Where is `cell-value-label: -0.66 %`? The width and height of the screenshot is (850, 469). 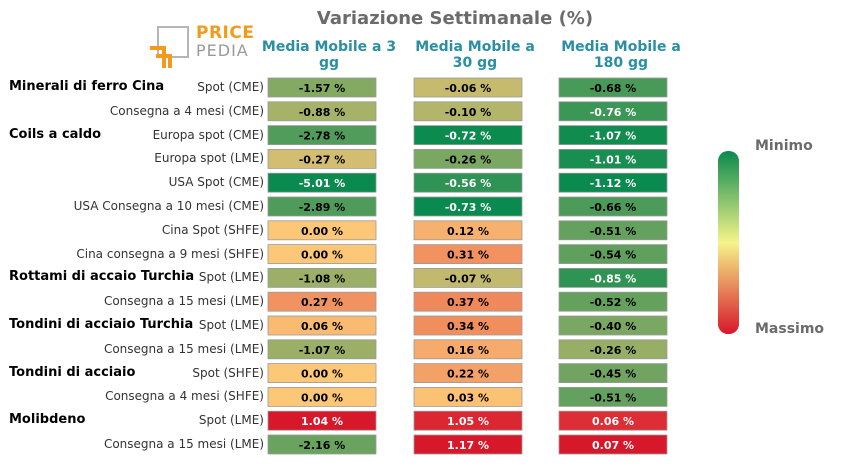 cell-value-label: -0.66 % is located at coordinates (613, 207).